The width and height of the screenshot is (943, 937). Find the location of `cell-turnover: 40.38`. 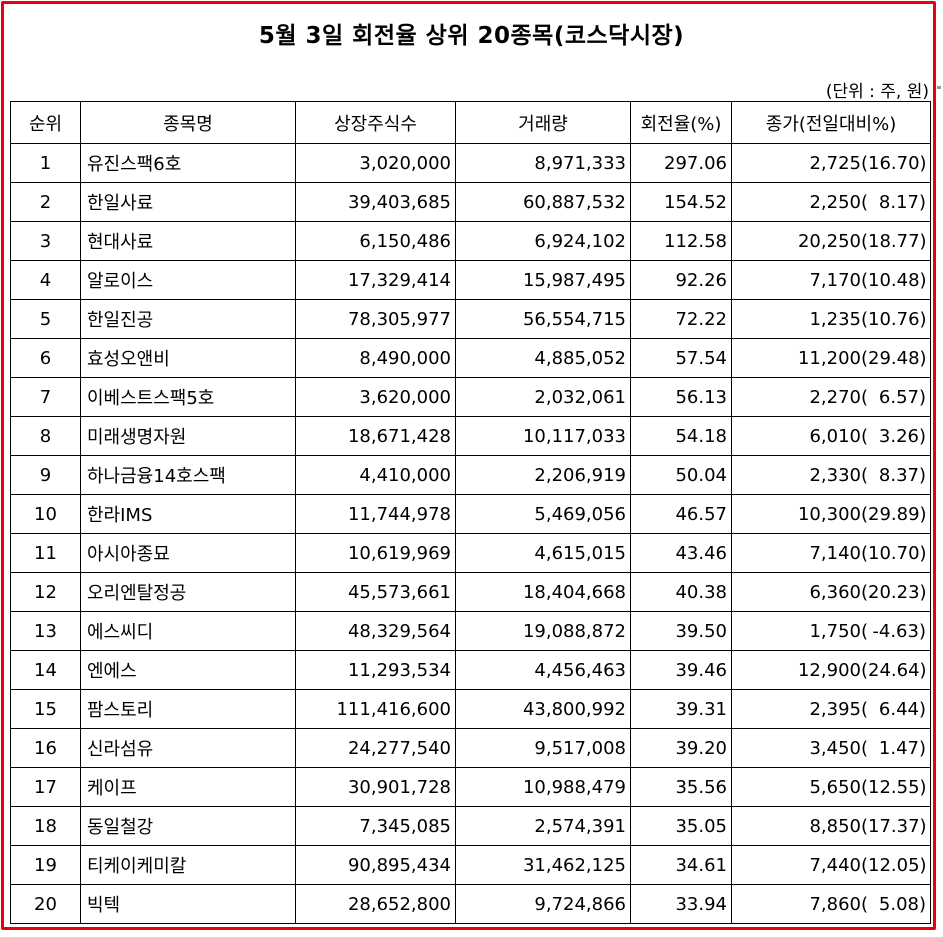

cell-turnover: 40.38 is located at coordinates (681, 592).